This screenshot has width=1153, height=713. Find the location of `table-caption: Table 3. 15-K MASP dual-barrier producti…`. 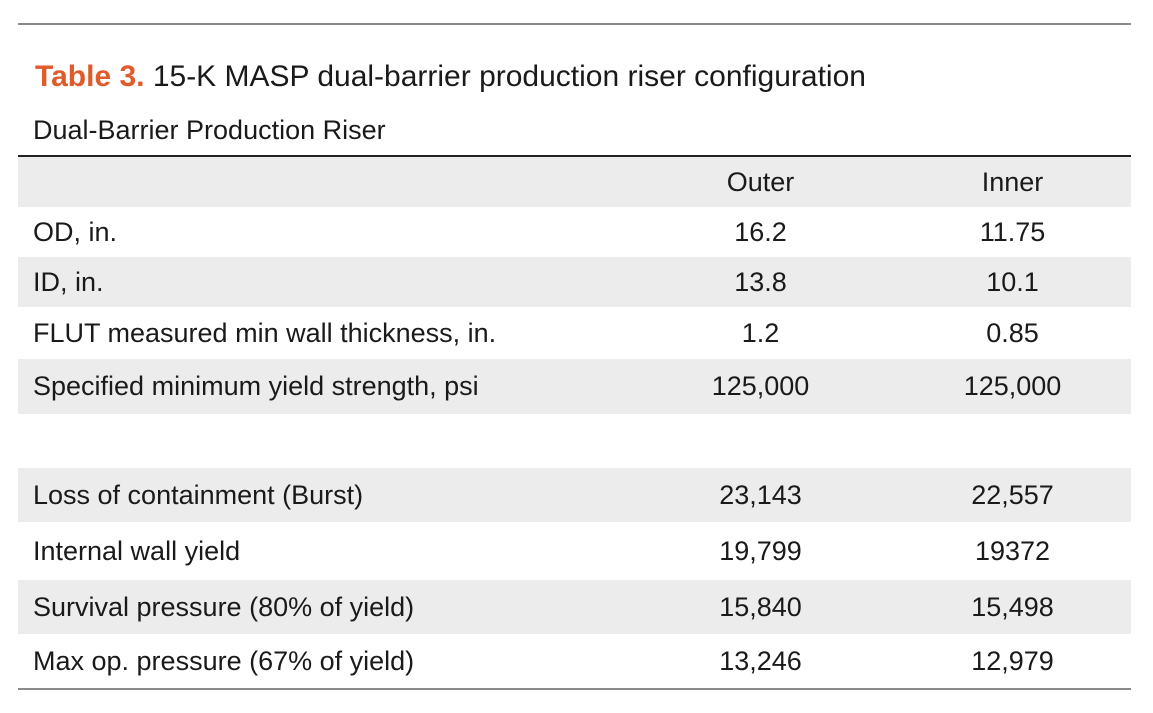

table-caption: Table 3. 15-K MASP dual-barrier producti… is located at coordinates (450, 77).